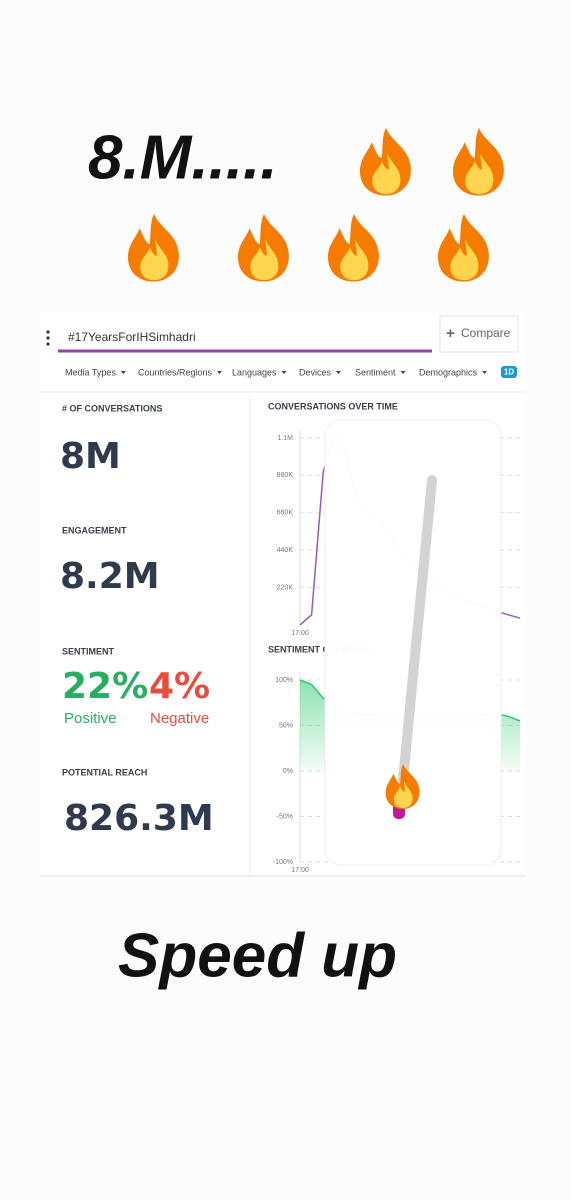  What do you see at coordinates (288, 771) in the screenshot?
I see `y-tick-label: 0%` at bounding box center [288, 771].